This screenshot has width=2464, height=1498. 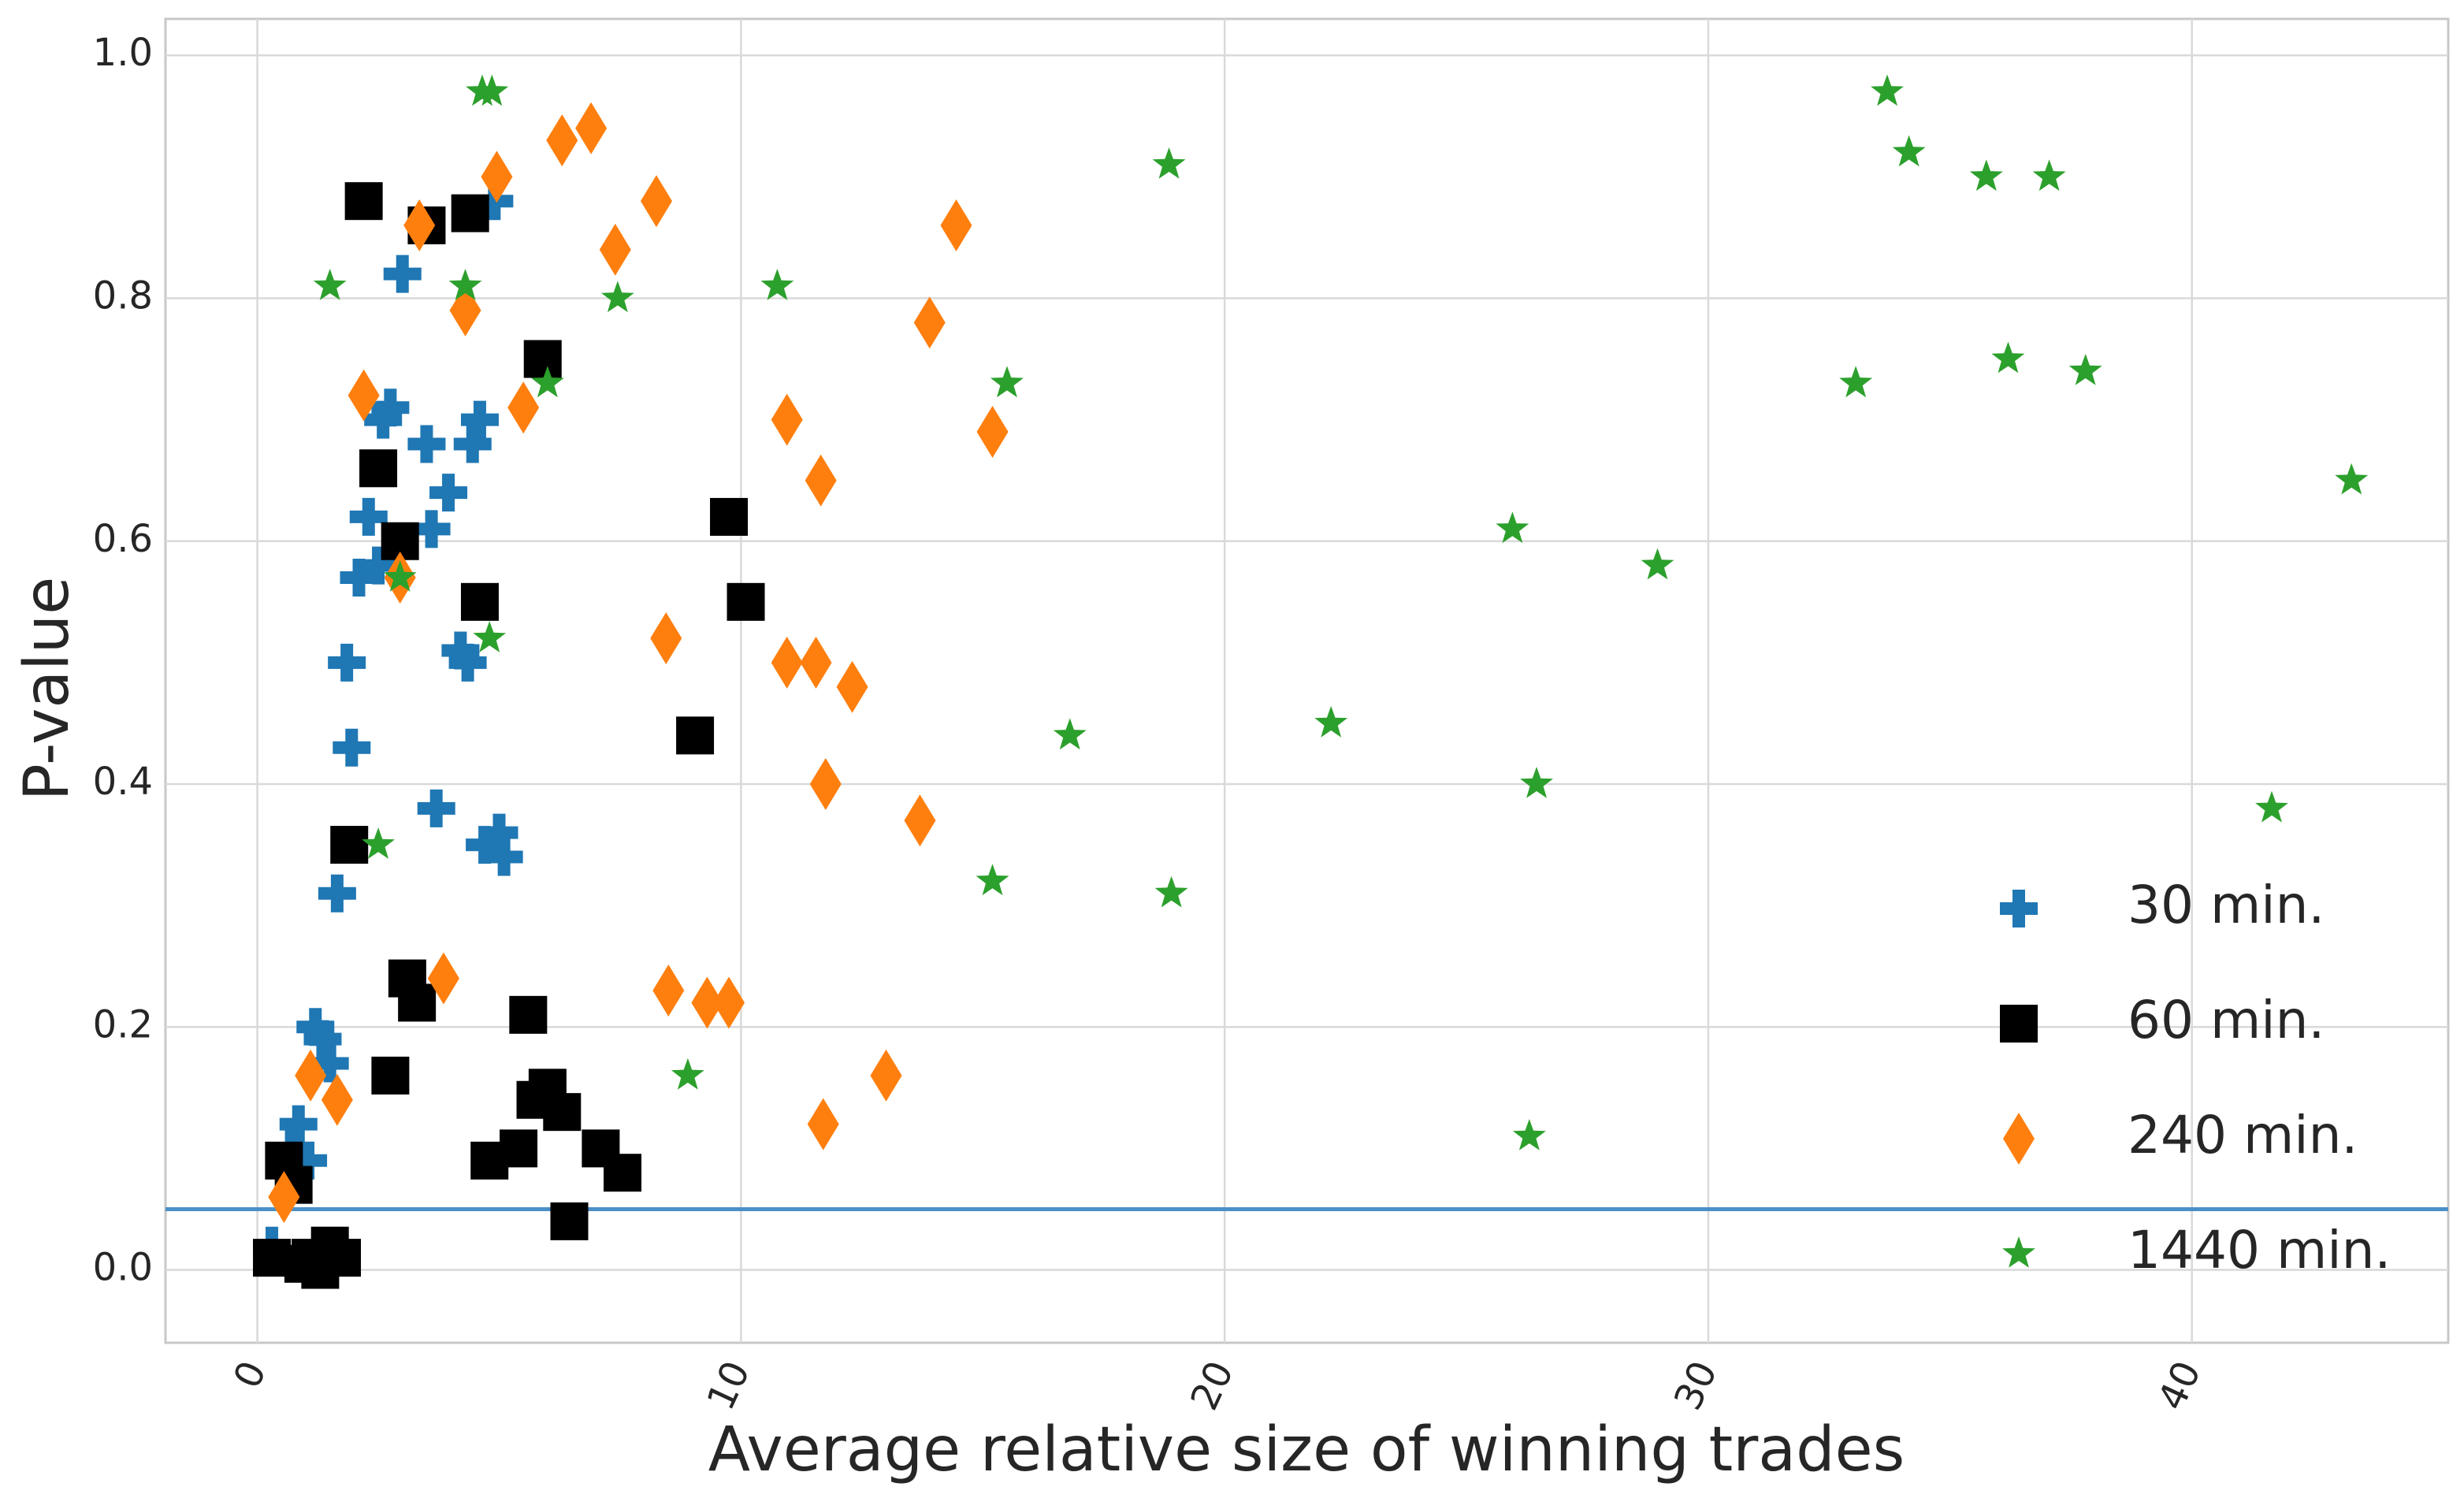 What do you see at coordinates (2226, 905) in the screenshot?
I see `legend-label: 30 min.` at bounding box center [2226, 905].